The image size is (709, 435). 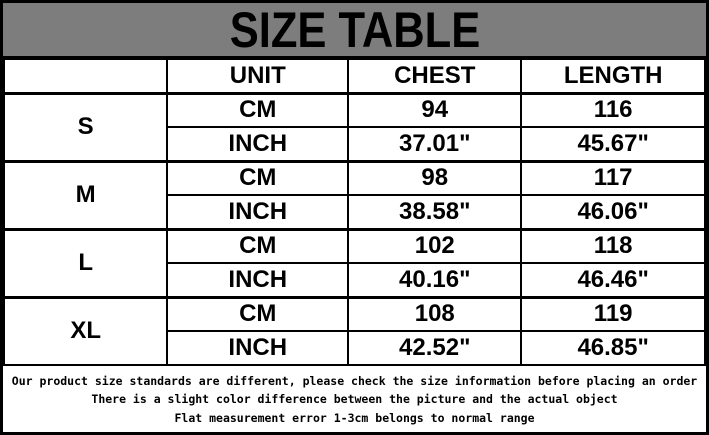 What do you see at coordinates (435, 280) in the screenshot?
I see `chest-value-cell: 40.16"` at bounding box center [435, 280].